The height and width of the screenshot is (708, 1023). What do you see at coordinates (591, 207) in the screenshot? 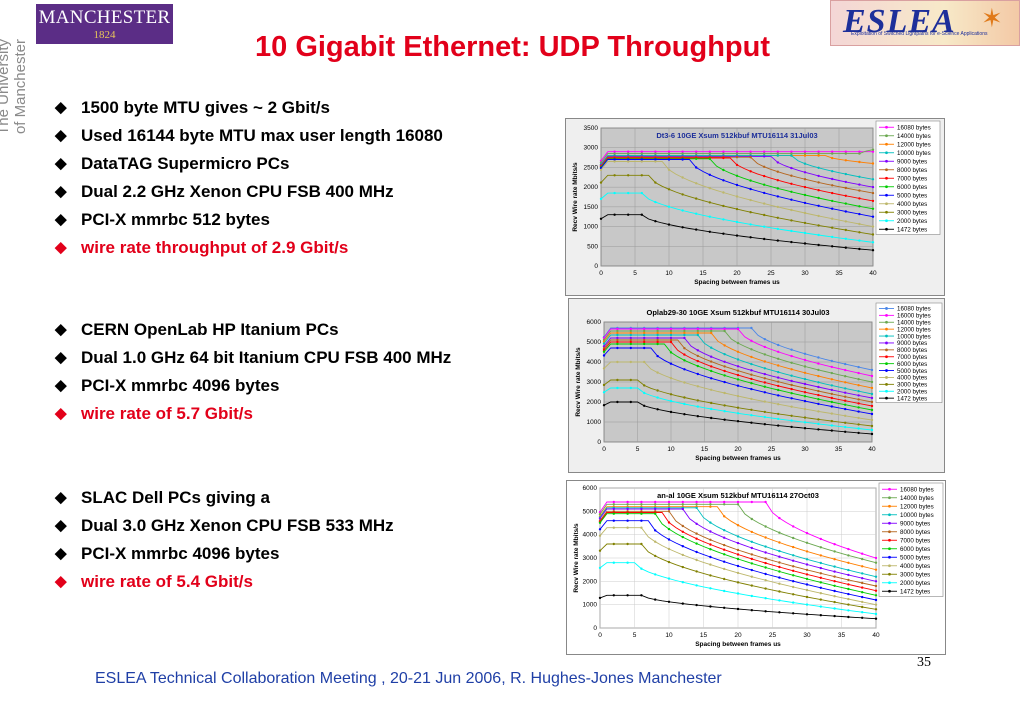
I see `y-tick-label: 1500` at bounding box center [591, 207].